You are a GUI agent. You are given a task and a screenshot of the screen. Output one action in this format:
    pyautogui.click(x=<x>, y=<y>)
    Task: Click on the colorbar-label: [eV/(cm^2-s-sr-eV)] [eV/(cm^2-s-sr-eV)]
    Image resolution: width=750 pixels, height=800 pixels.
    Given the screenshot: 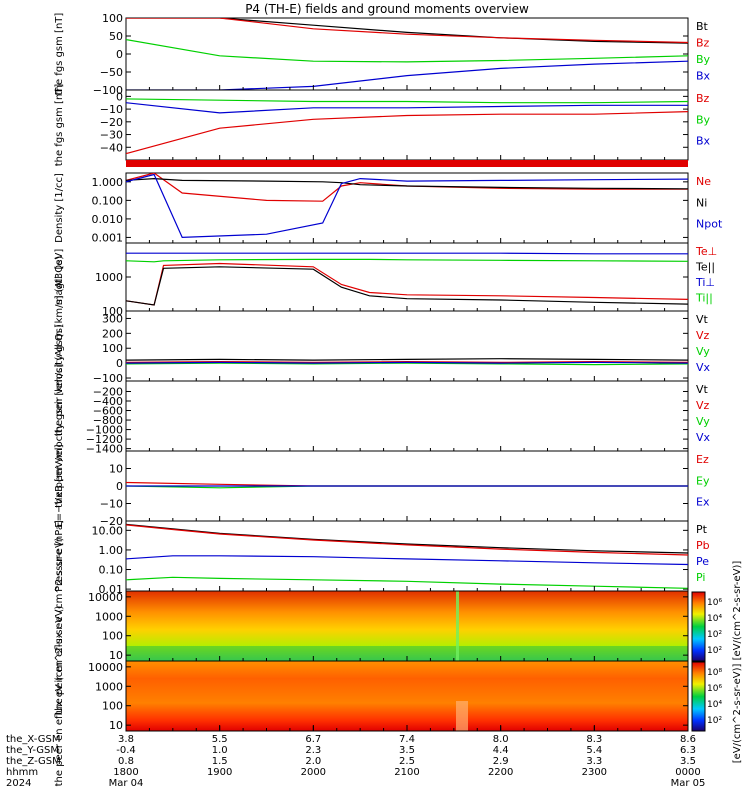 What is the action you would take?
    pyautogui.click(x=737, y=662)
    